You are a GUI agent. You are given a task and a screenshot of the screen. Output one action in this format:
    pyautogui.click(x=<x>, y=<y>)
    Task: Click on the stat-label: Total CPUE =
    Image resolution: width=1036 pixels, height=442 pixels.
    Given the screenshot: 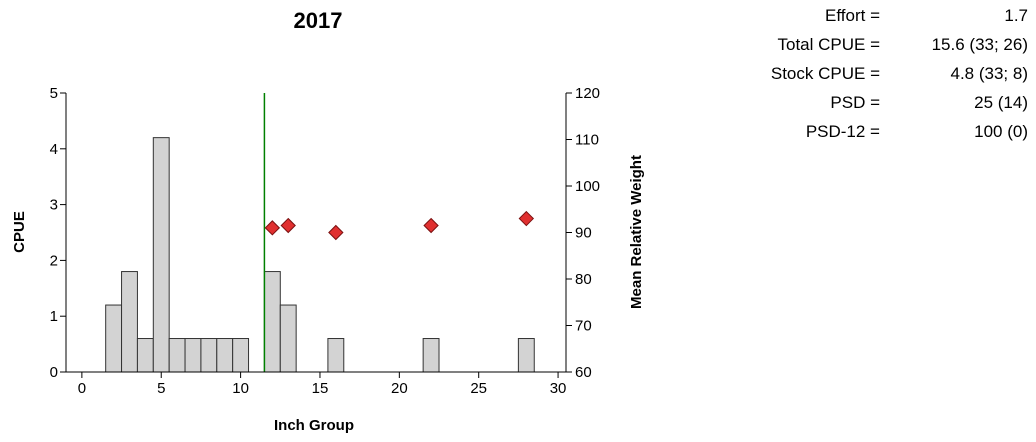 What is the action you would take?
    pyautogui.click(x=828, y=44)
    